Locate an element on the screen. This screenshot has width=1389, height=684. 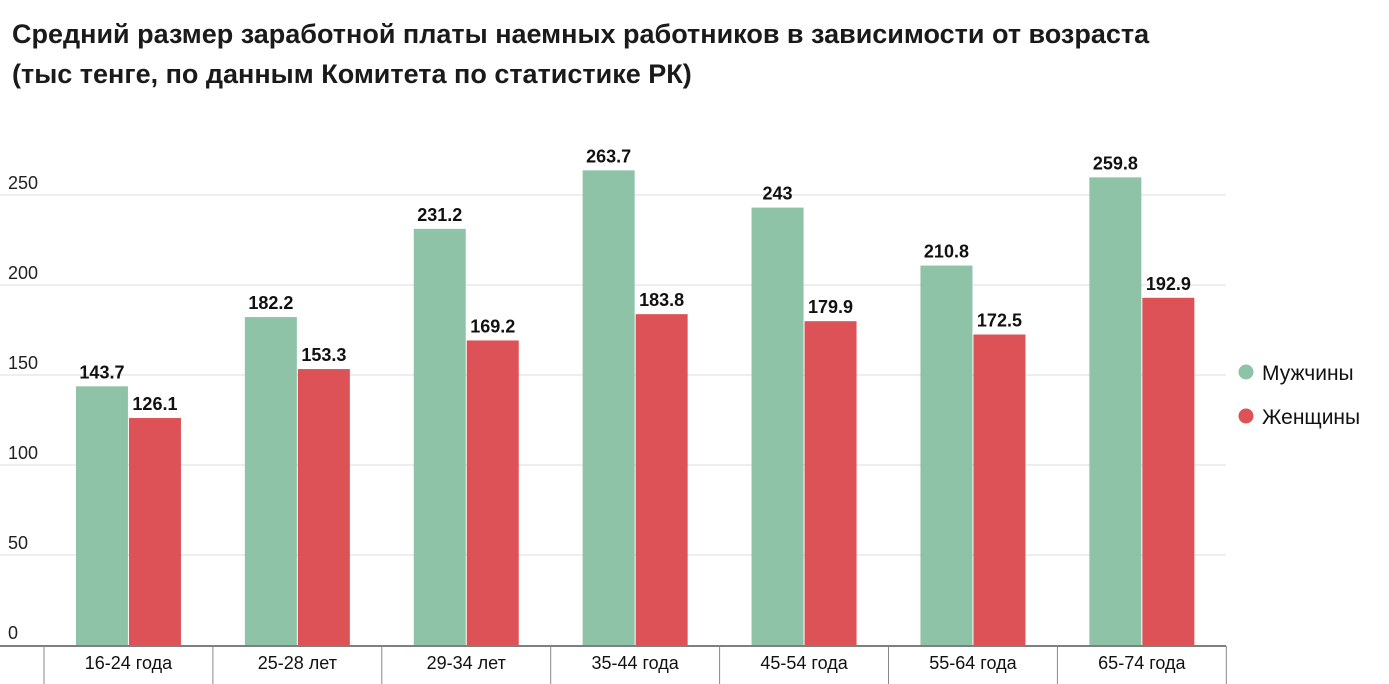
data-label-men-4: 243 is located at coordinates (778, 194).